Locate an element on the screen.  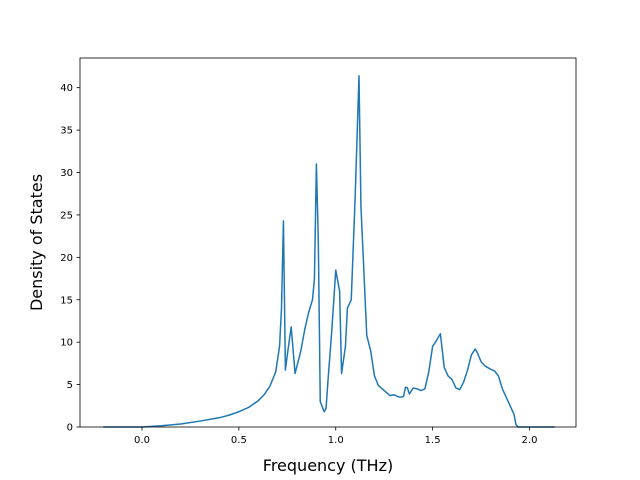
y-tick-label: 25 is located at coordinates (66, 215).